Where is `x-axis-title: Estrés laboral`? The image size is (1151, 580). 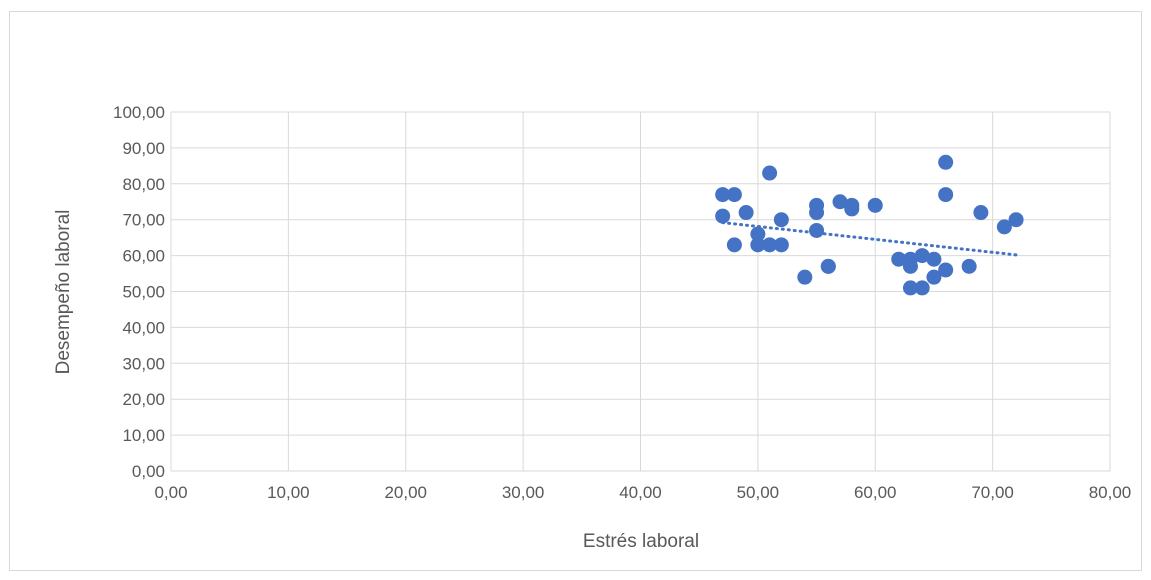 x-axis-title: Estrés laboral is located at coordinates (641, 541).